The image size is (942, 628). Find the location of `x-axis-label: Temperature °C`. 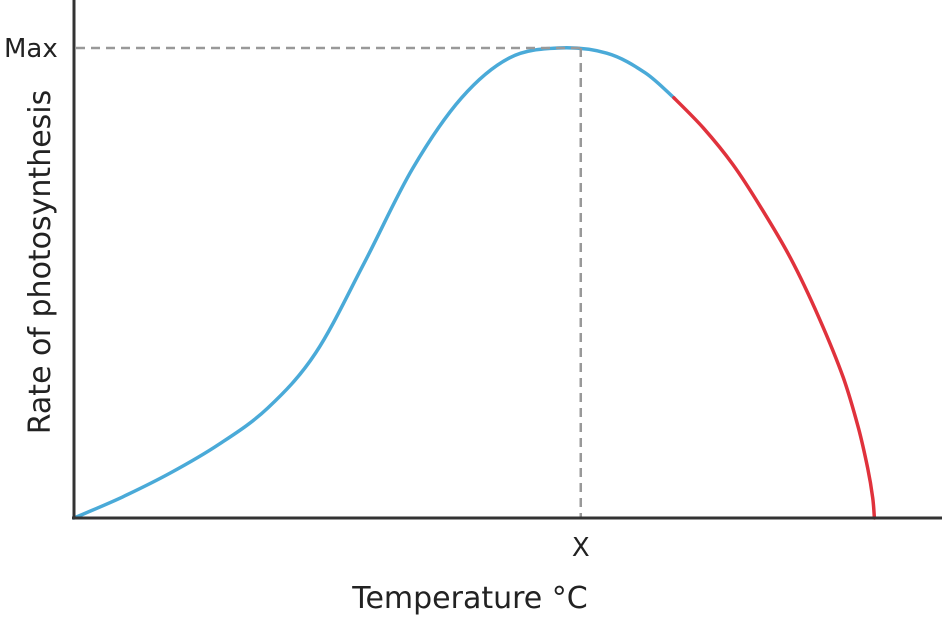

x-axis-label: Temperature °C is located at coordinates (469, 598).